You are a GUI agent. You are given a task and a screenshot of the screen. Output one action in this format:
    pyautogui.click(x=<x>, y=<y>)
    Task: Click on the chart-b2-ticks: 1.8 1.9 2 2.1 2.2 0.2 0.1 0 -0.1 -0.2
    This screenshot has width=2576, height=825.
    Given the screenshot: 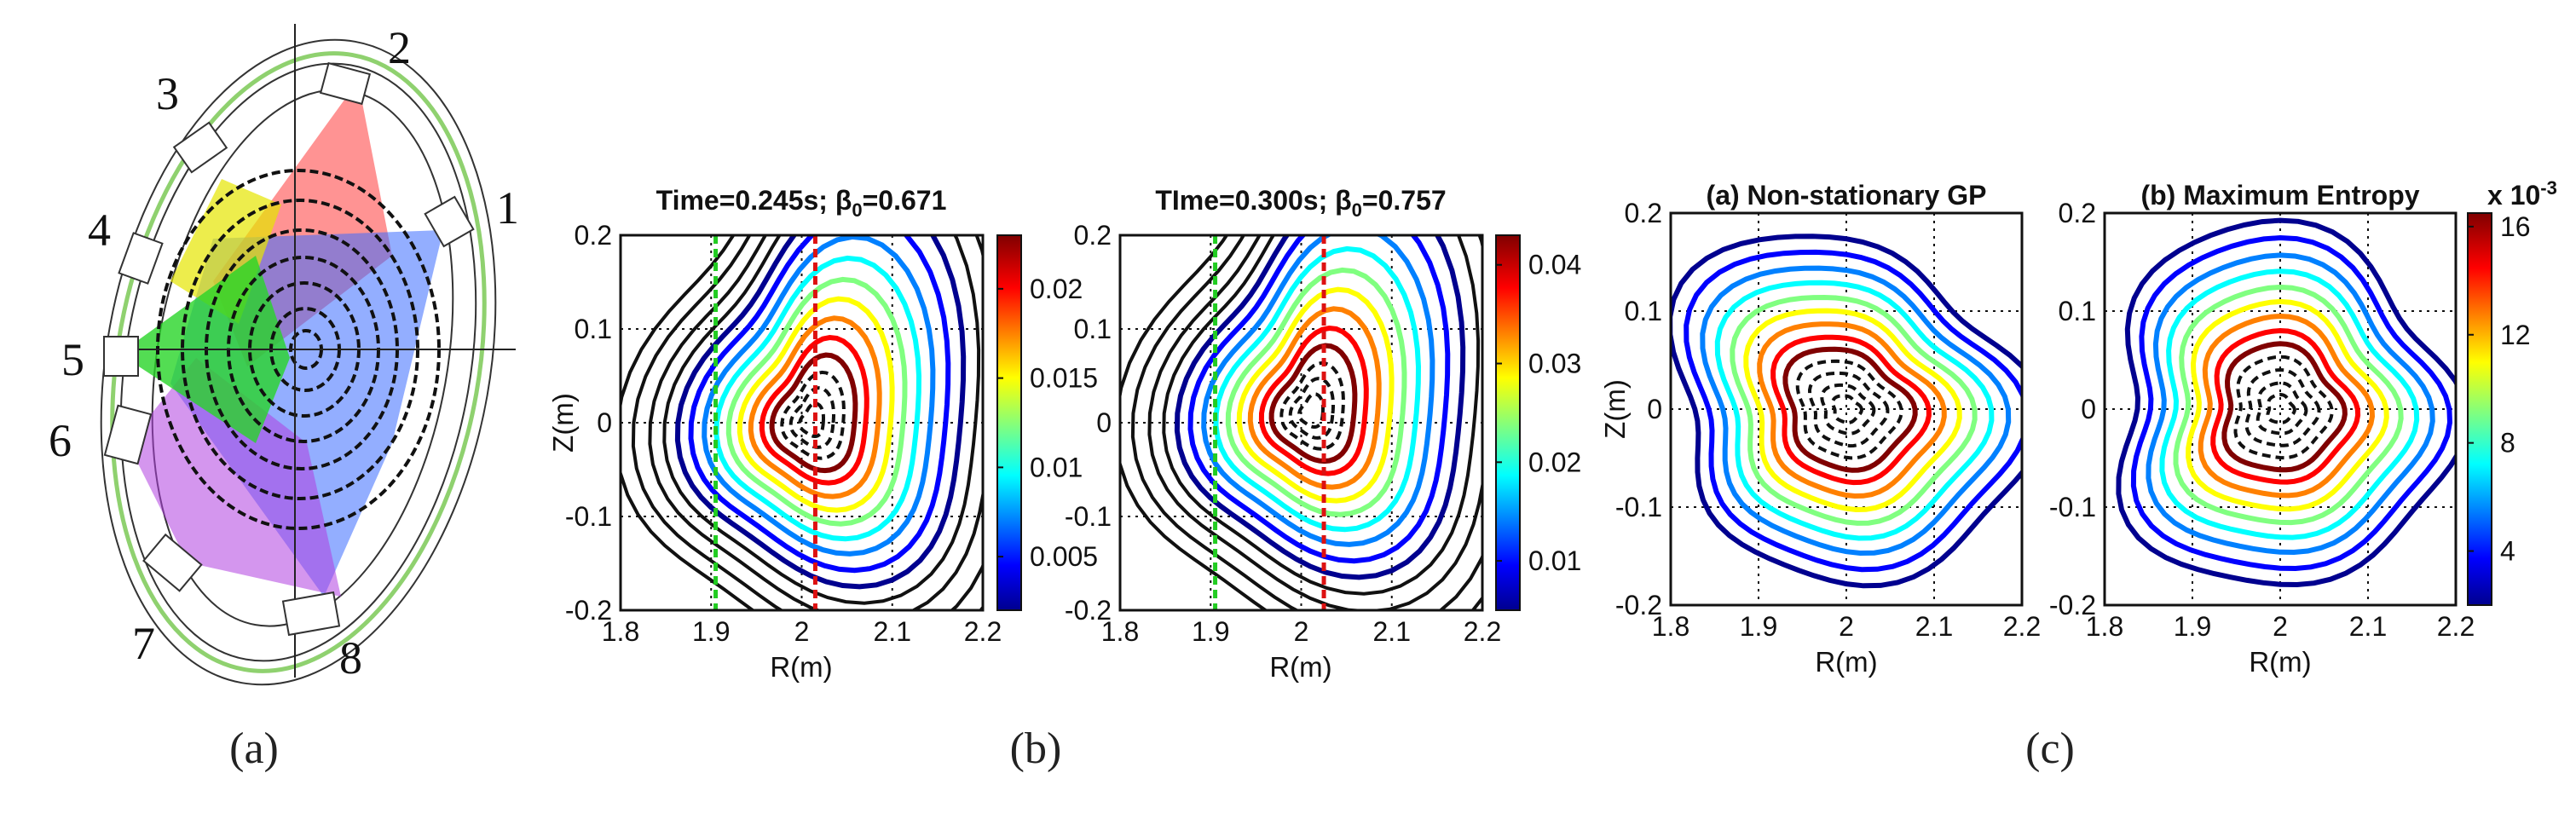 What is the action you would take?
    pyautogui.click(x=1283, y=433)
    